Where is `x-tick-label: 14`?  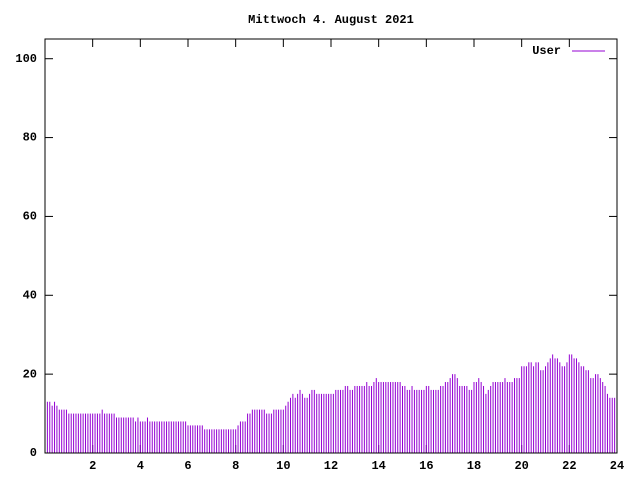 x-tick-label: 14 is located at coordinates (378, 466).